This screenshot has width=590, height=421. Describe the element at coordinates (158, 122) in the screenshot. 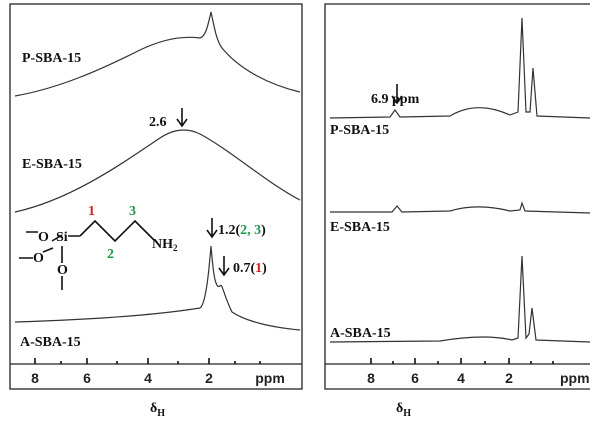

I see `annotation: 2.6` at that location.